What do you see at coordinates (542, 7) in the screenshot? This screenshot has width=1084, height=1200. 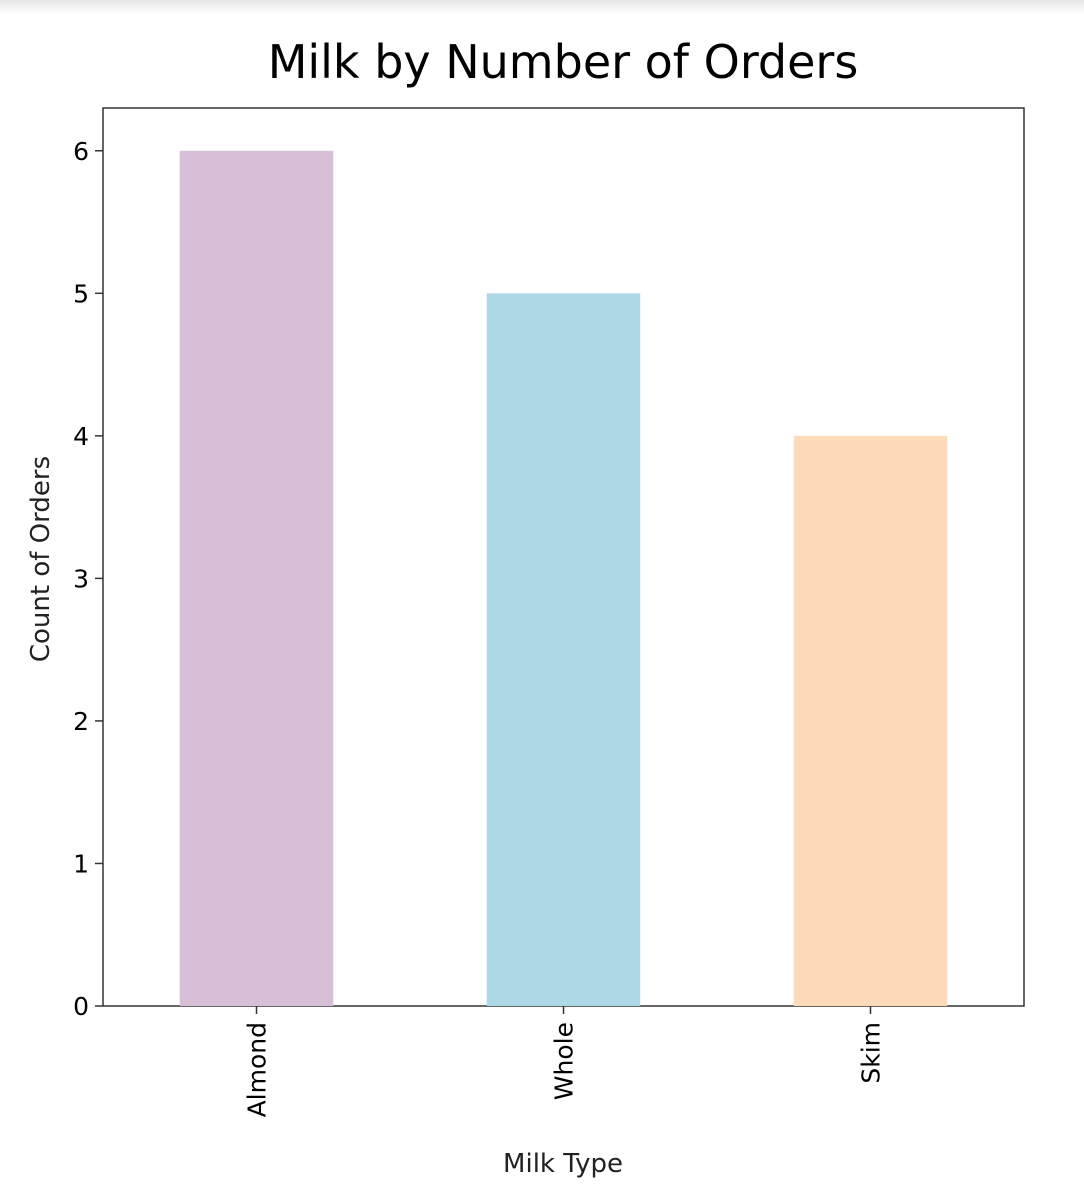 I see `window-top-shadow` at bounding box center [542, 7].